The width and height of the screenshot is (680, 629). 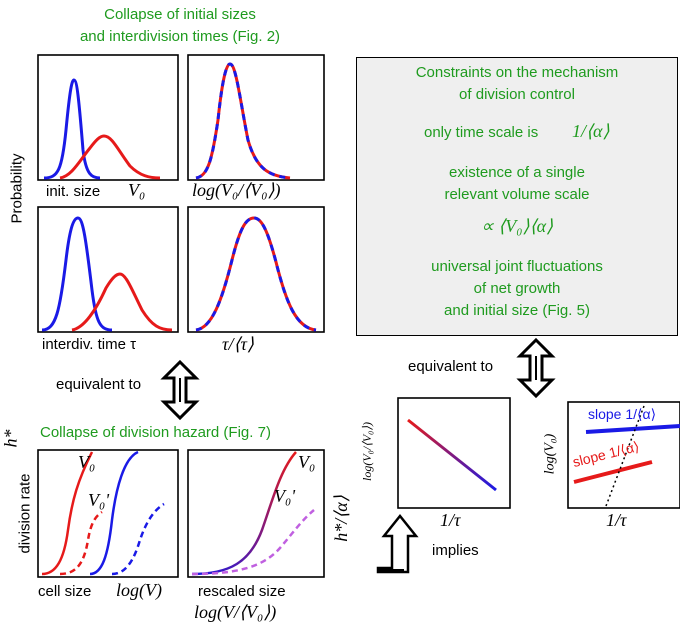 What do you see at coordinates (235, 612) in the screenshot?
I see `rescaled-formula: log(V/⟨V₀⟩)` at bounding box center [235, 612].